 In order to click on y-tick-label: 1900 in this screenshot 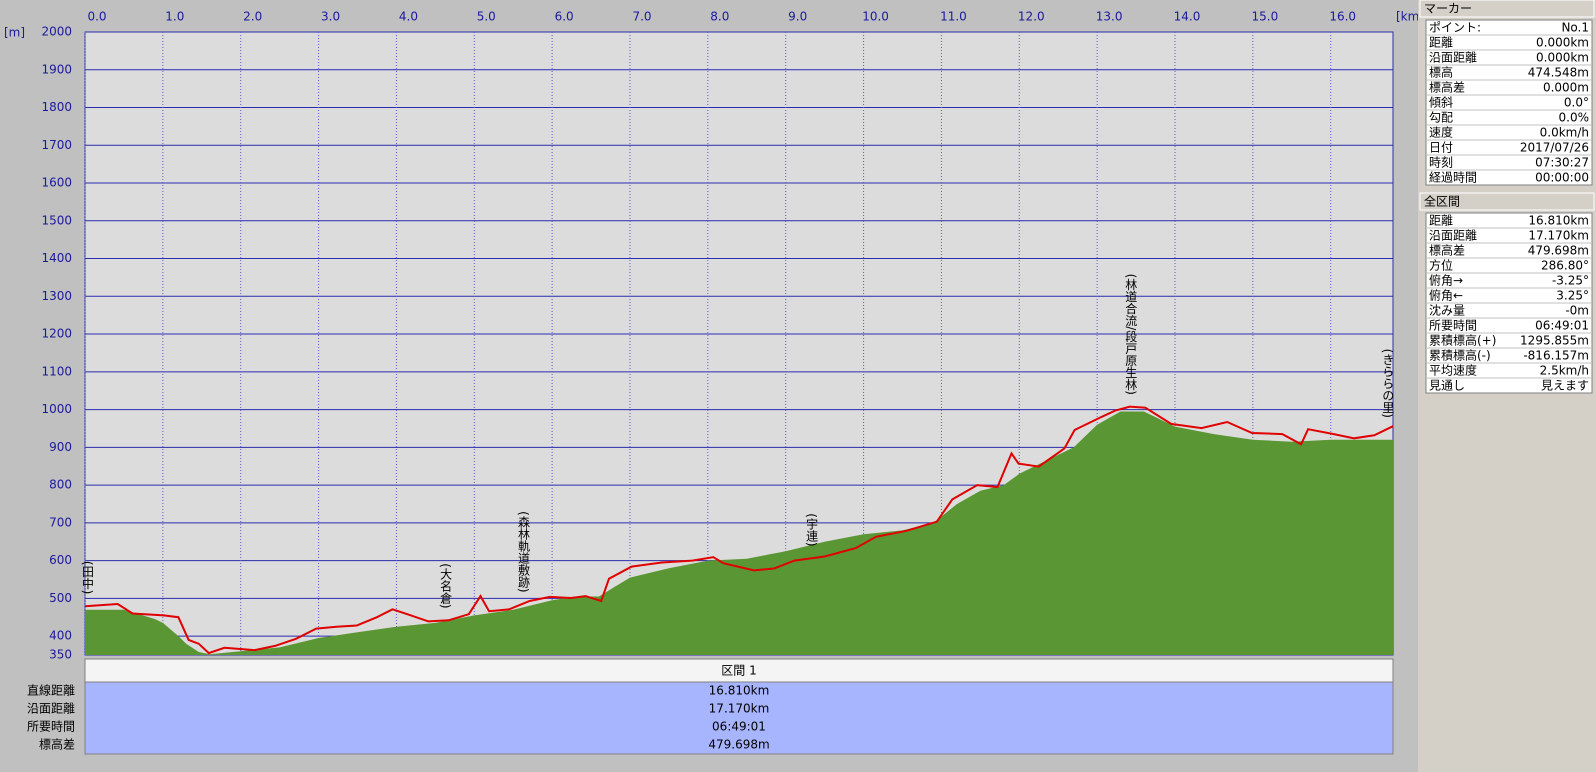, I will do `click(56, 69)`.